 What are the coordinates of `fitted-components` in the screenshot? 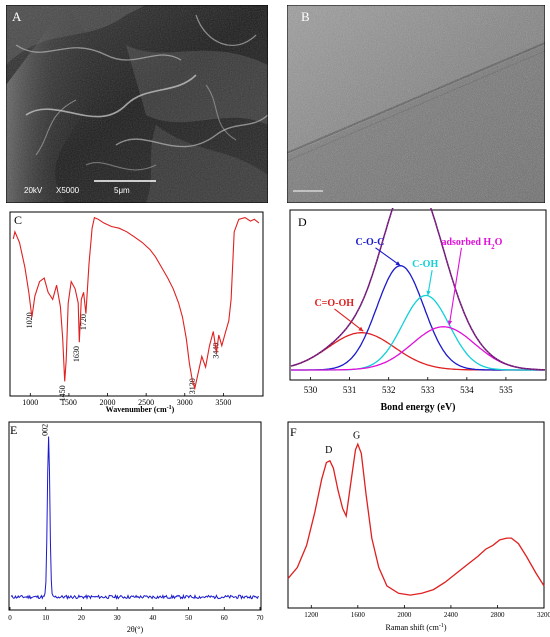 It's located at (418, 289).